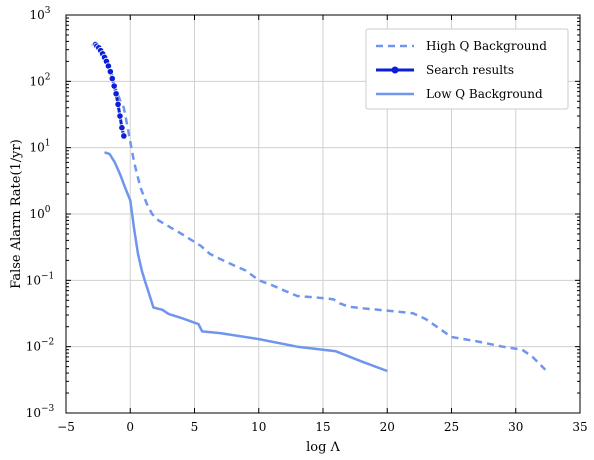 The width and height of the screenshot is (594, 460). What do you see at coordinates (258, 427) in the screenshot?
I see `x-tick-label: 10` at bounding box center [258, 427].